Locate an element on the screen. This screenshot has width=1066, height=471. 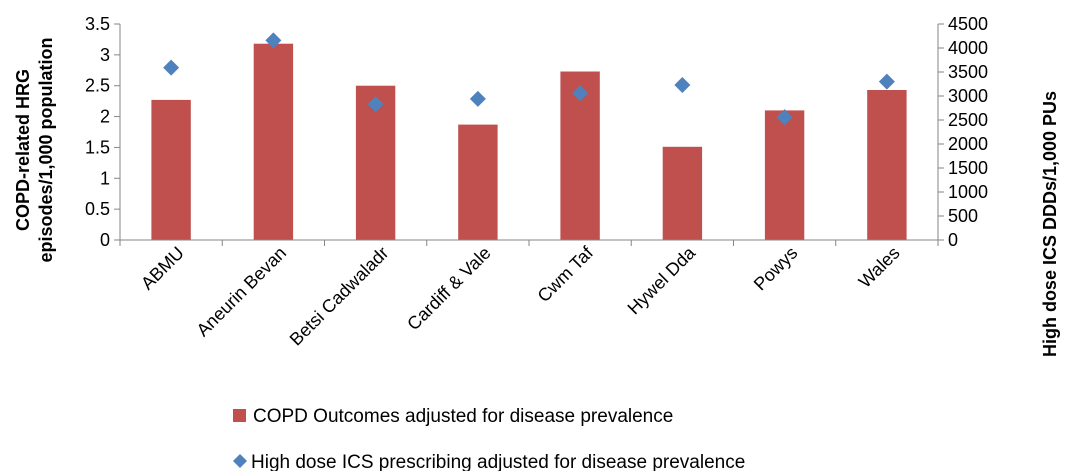
y-axis-title-line-1: COPD-related HRG is located at coordinates (23, 150).